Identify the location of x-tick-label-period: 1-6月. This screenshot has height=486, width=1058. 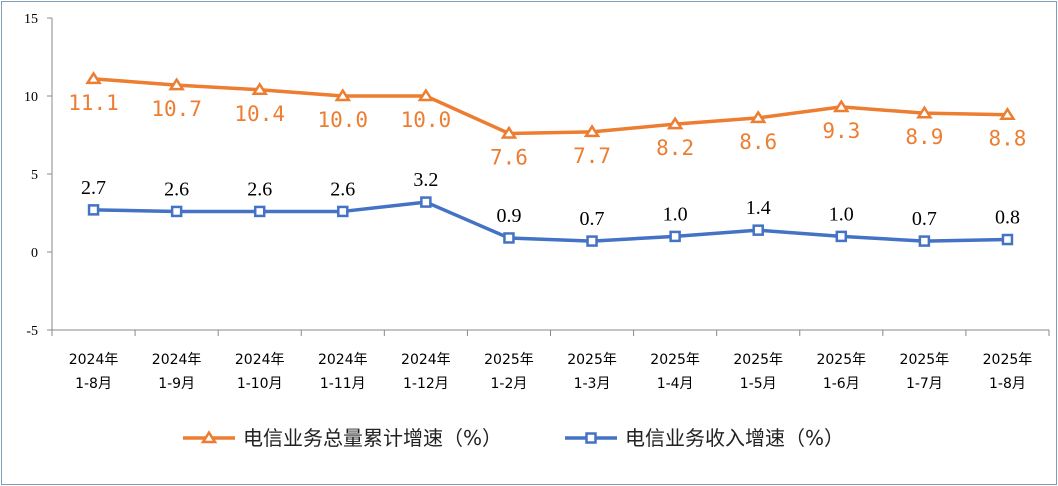
(841, 384).